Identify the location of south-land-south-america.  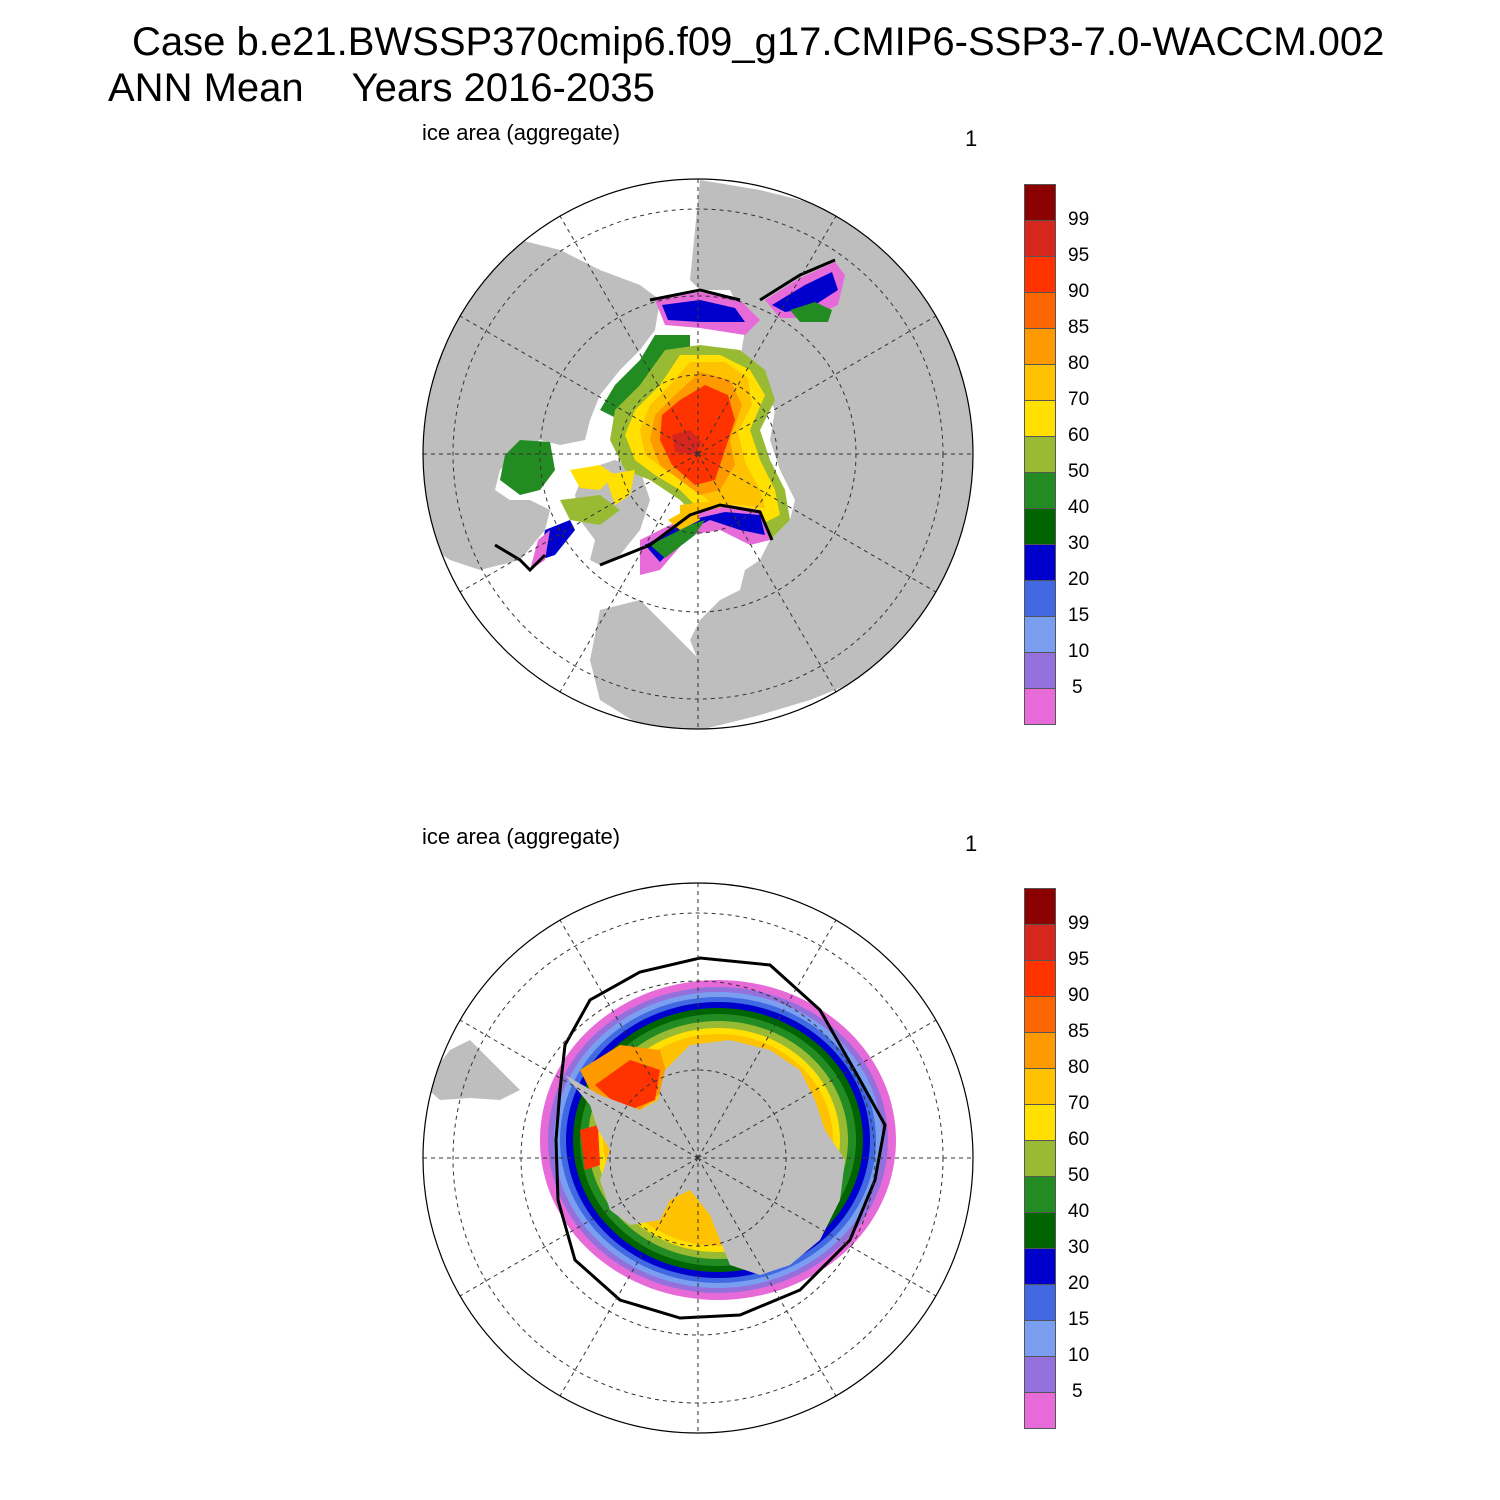
(471, 1070).